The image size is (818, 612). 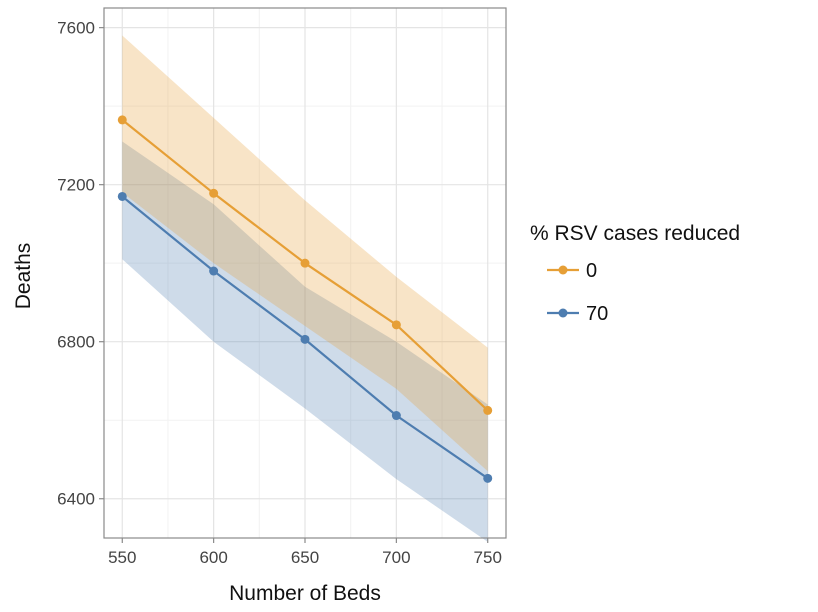 I want to click on legend-label-0: 0, so click(x=591, y=271).